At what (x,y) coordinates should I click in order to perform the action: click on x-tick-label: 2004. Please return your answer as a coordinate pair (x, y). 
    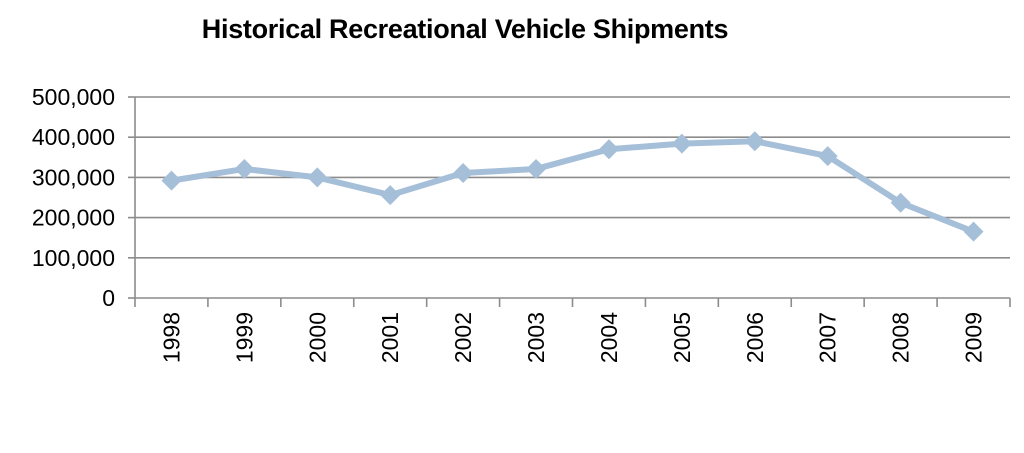
    Looking at the image, I should click on (609, 337).